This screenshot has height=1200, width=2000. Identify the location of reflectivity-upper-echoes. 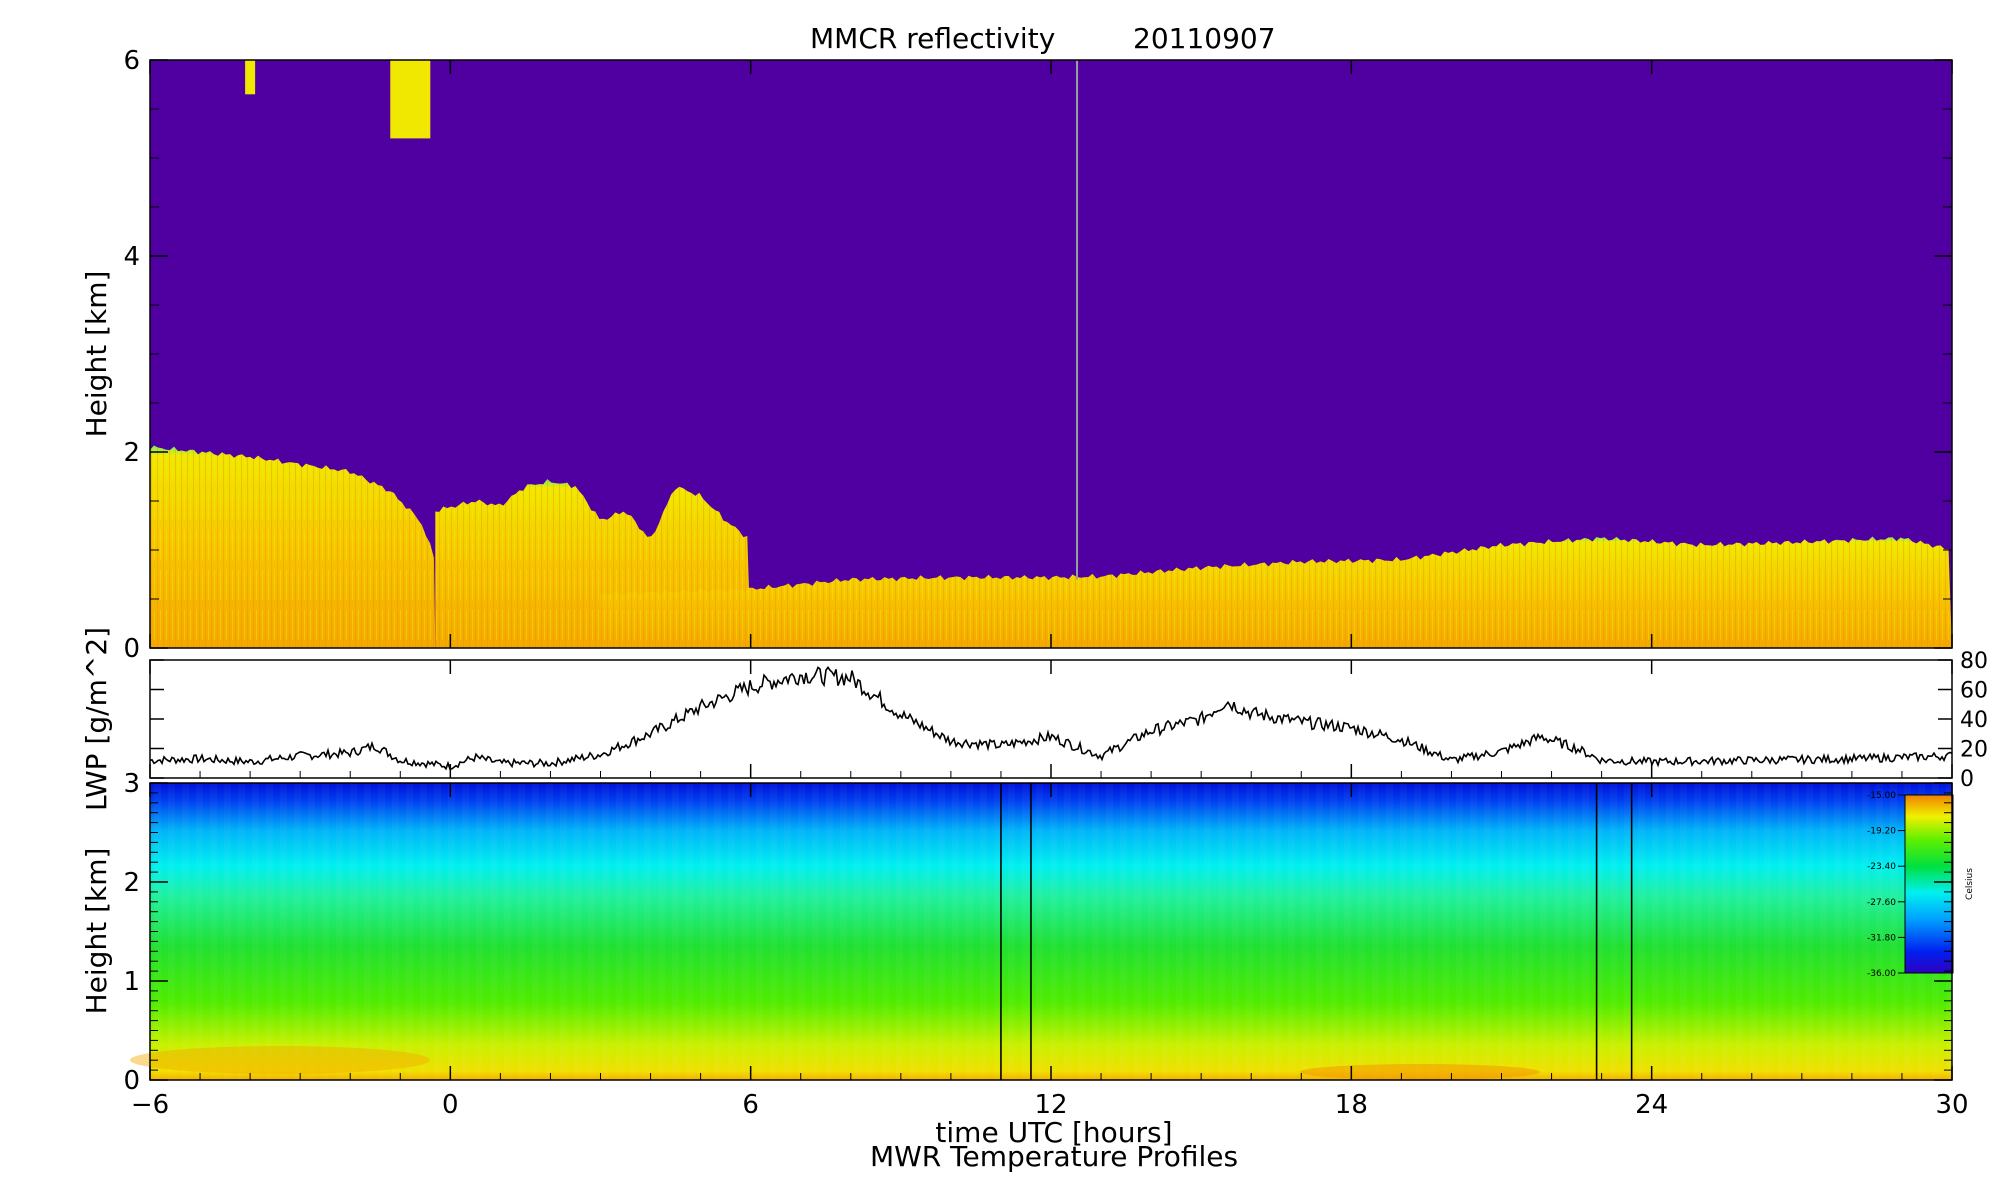
(338, 99).